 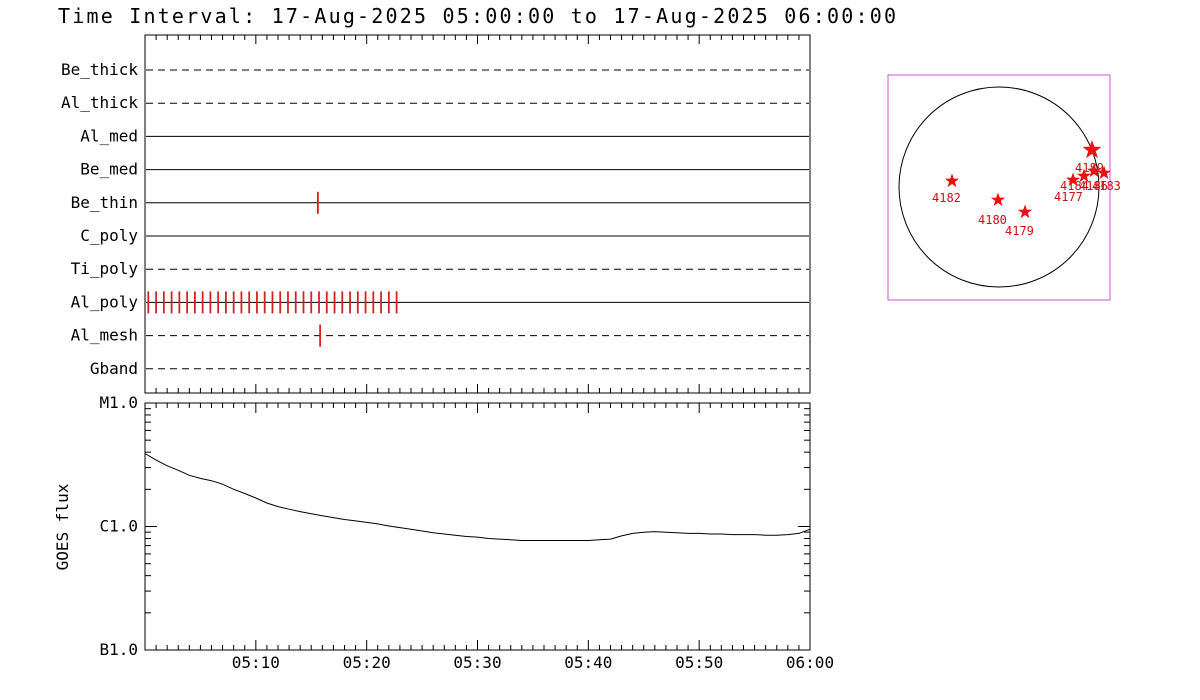 I want to click on goes-x-tick-label: 05:10, so click(x=256, y=662).